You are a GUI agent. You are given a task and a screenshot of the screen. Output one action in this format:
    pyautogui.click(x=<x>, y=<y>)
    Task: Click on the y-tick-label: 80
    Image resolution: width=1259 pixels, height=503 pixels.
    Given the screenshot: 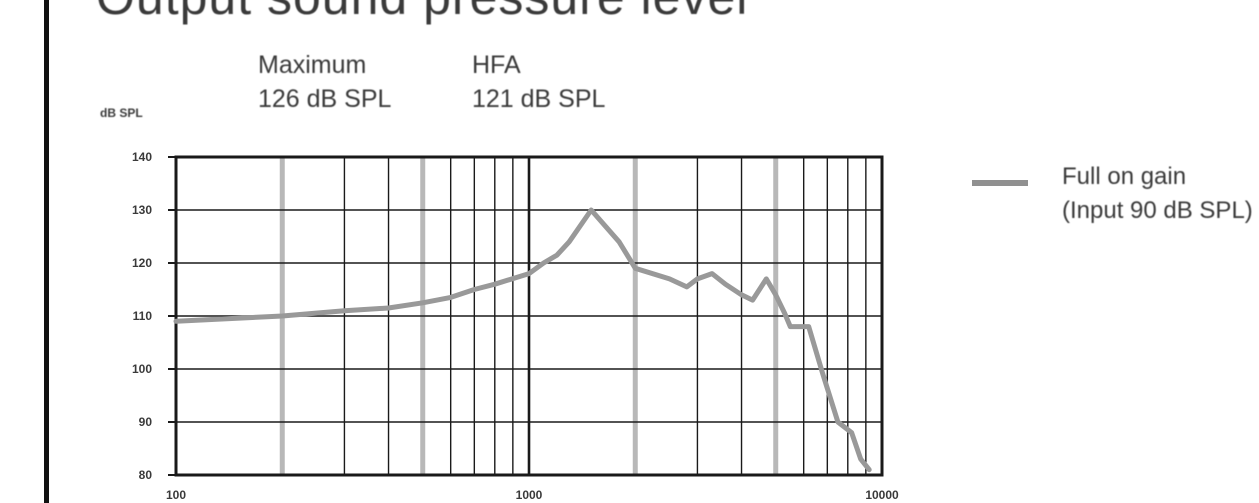 What is the action you would take?
    pyautogui.click(x=146, y=475)
    